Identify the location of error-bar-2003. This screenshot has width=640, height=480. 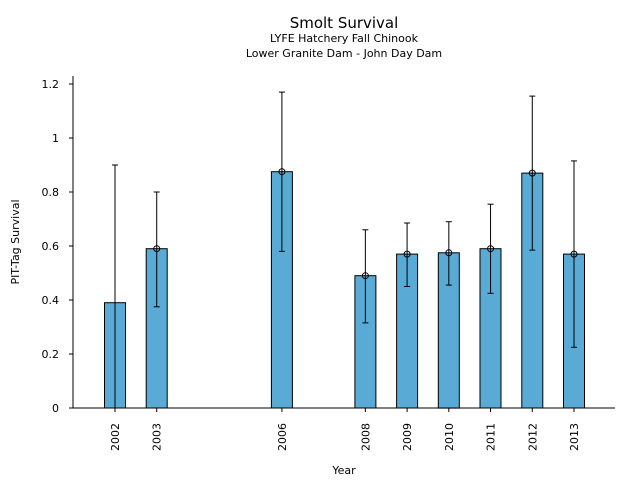
(157, 249).